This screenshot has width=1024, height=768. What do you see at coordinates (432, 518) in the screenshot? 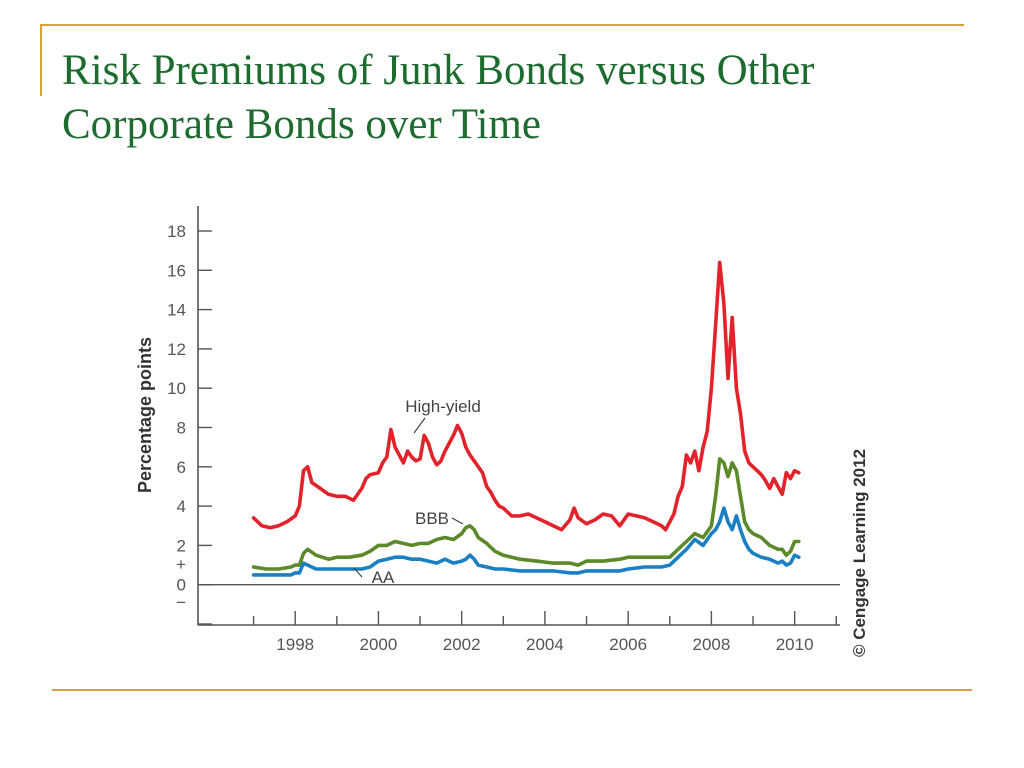
I see `bbb-label: BBB` at bounding box center [432, 518].